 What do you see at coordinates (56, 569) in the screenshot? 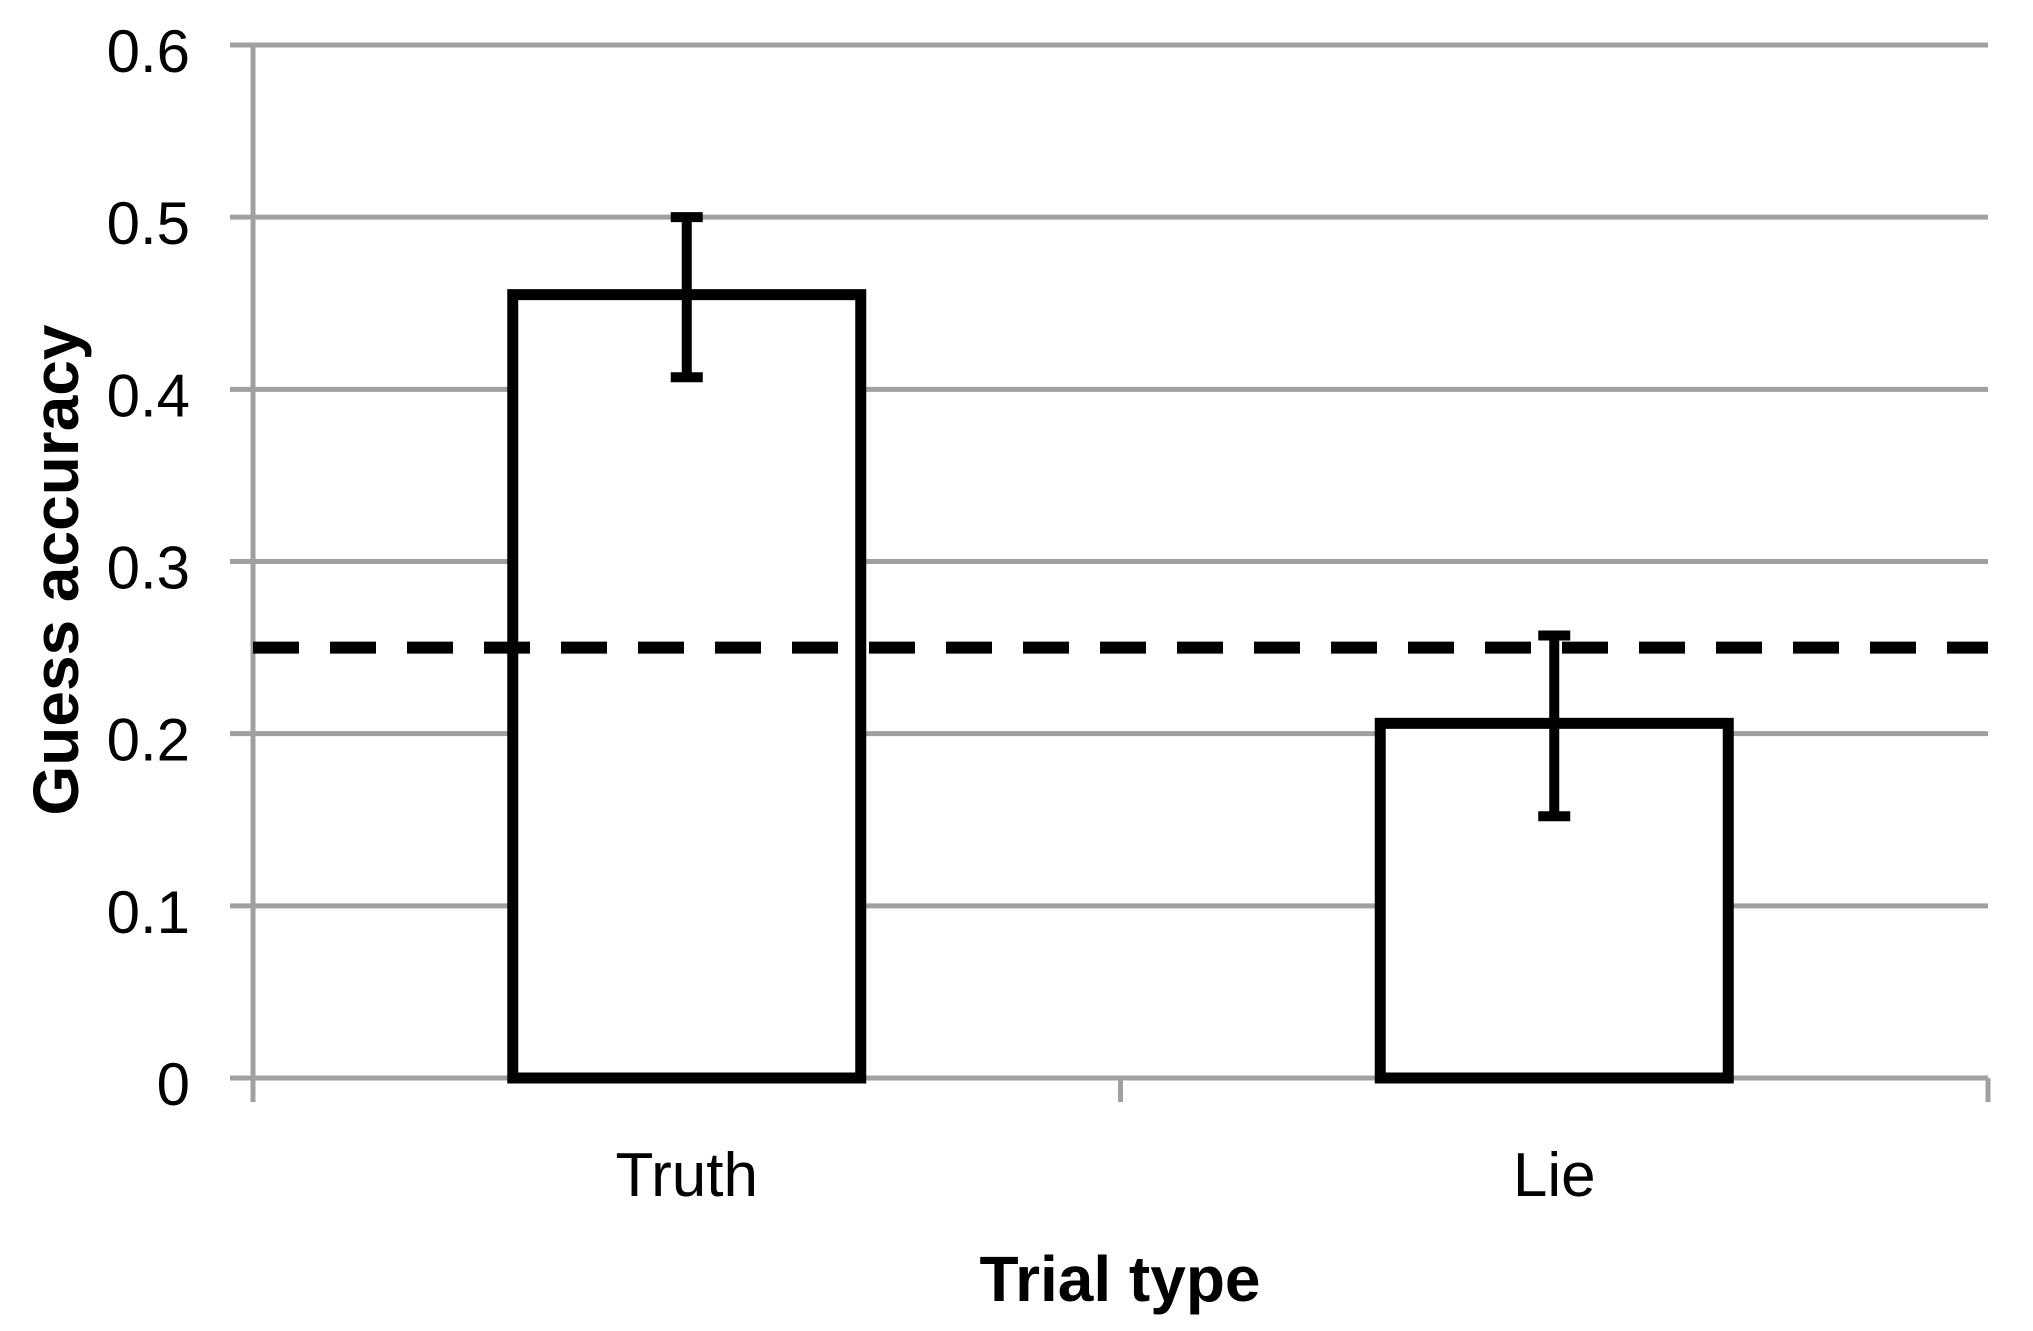
I see `y-axis-title: Guess accuracy` at bounding box center [56, 569].